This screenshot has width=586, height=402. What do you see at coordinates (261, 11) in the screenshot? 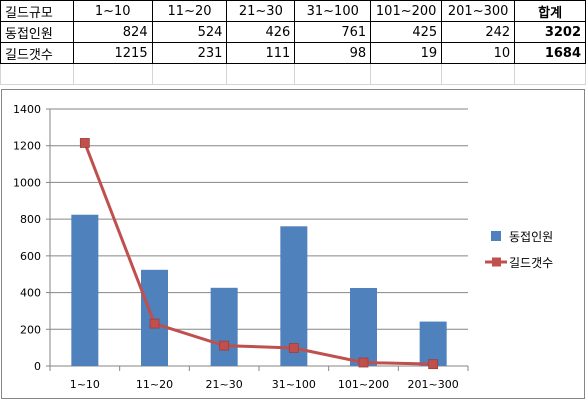
I see `header-cell: 21~30` at bounding box center [261, 11].